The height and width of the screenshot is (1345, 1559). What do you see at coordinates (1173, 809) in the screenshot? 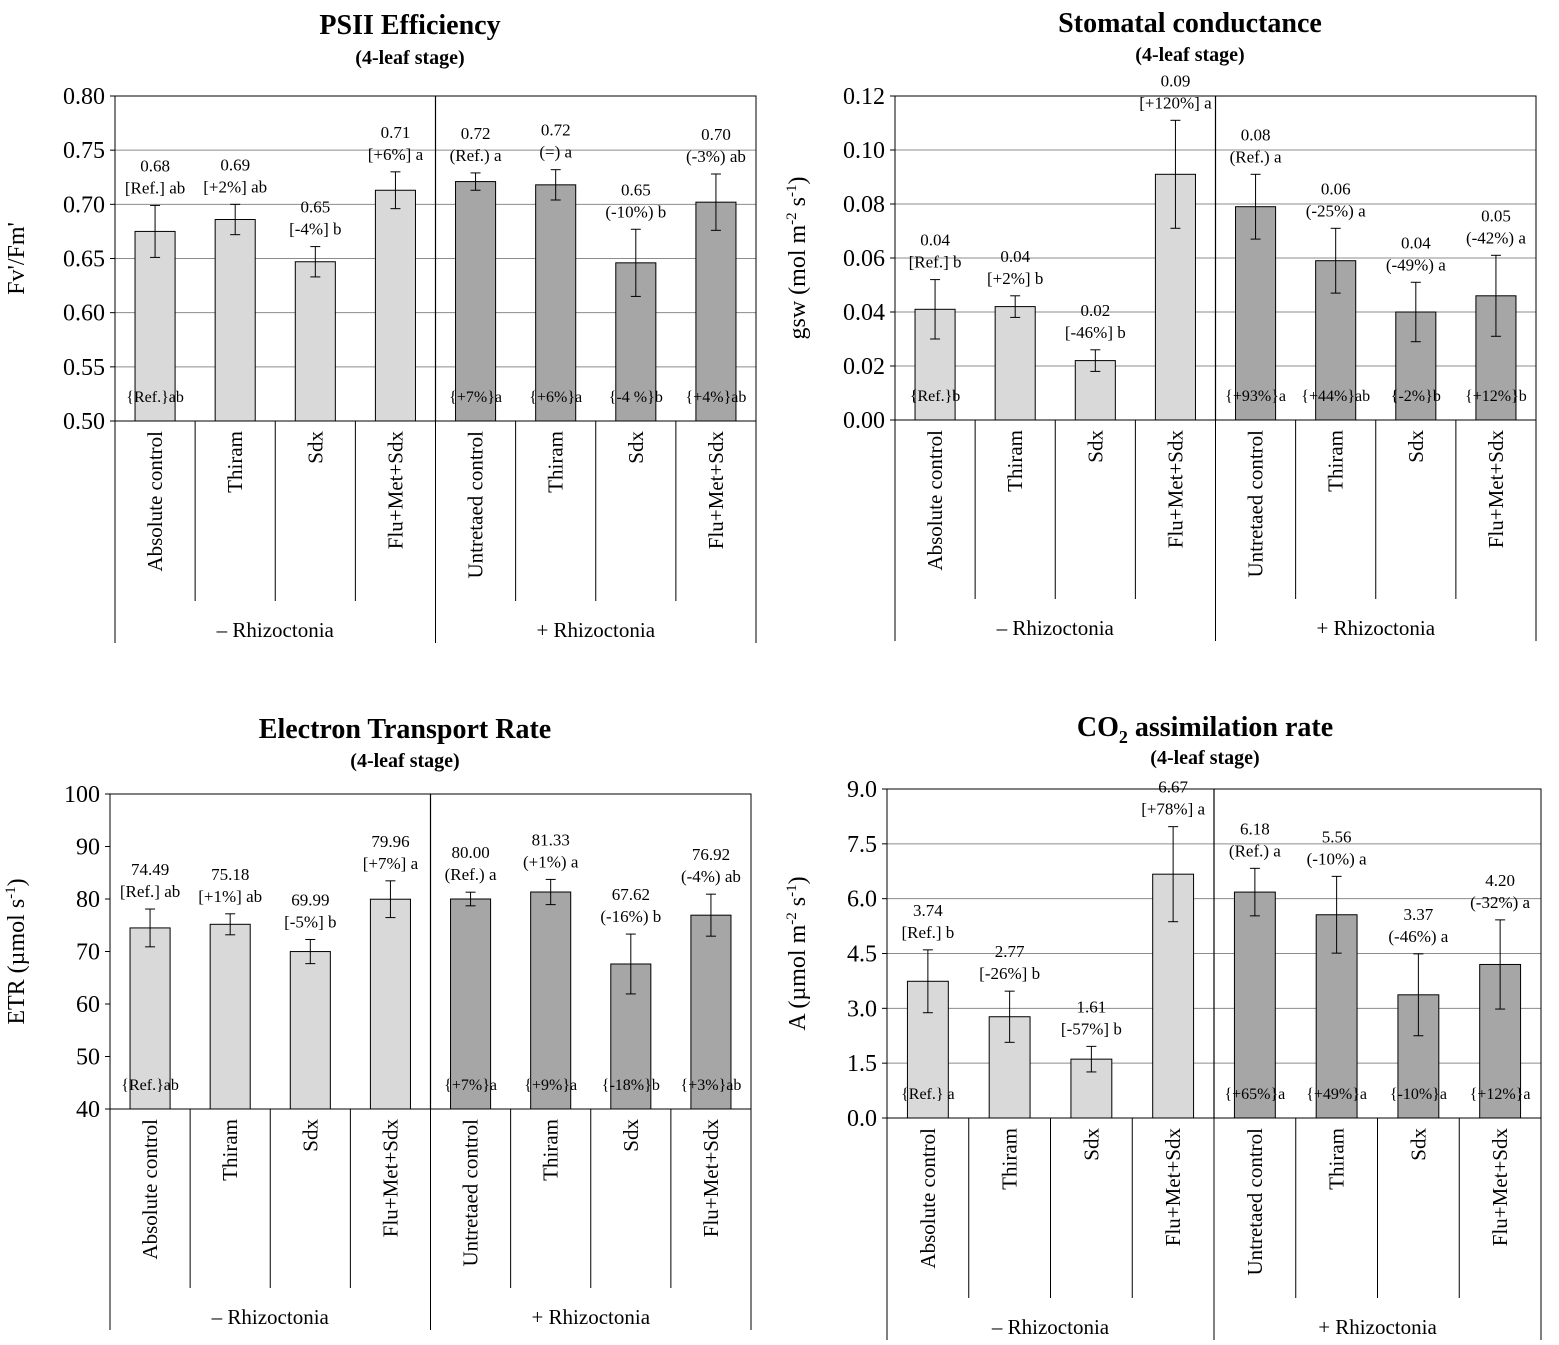
I see `data-annotation: [+78%] a` at bounding box center [1173, 809].